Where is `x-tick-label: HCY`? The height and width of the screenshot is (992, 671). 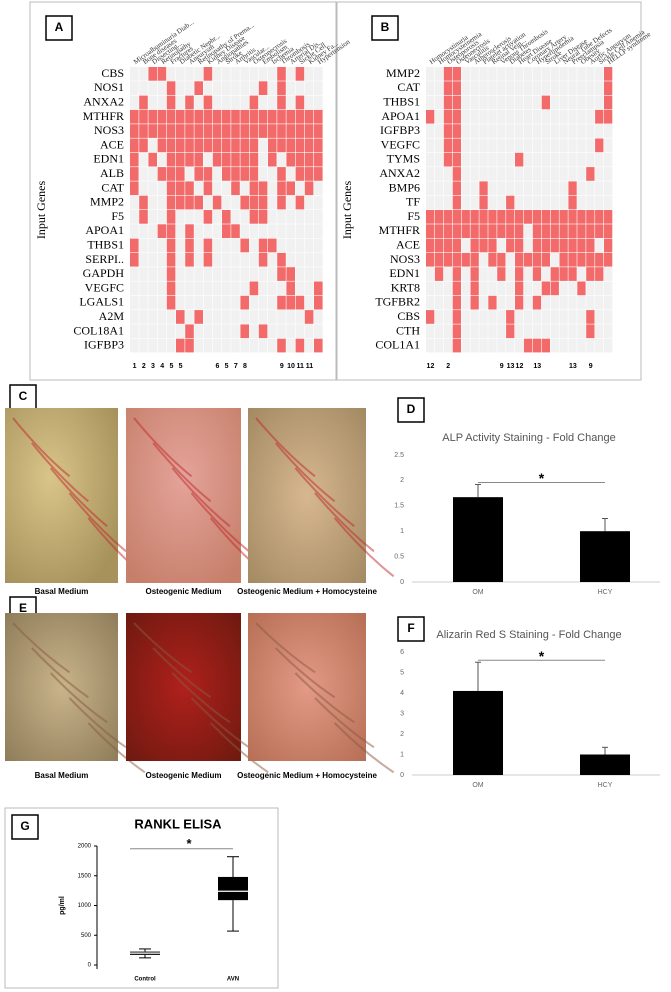
x-tick-label: HCY is located at coordinates (605, 785).